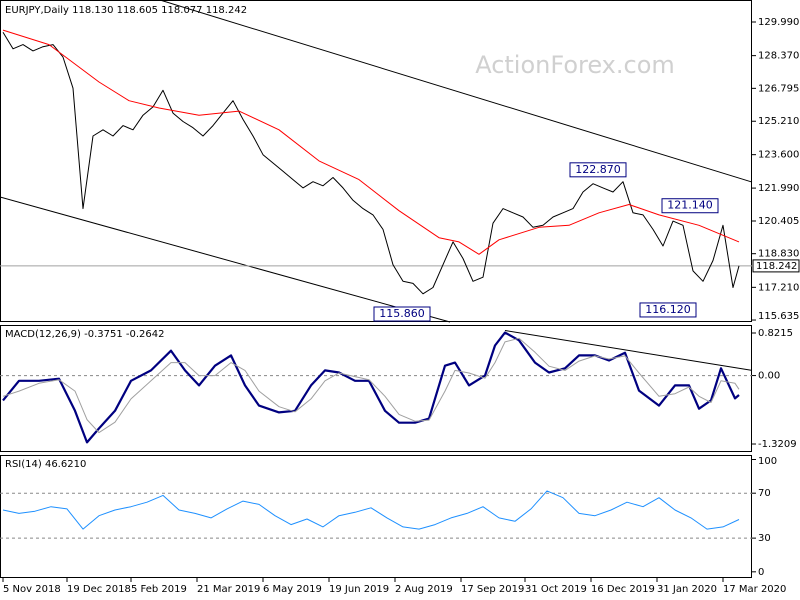 This screenshot has height=600, width=800. What do you see at coordinates (556, 589) in the screenshot?
I see `x-tick-label: 31 Oct 2019` at bounding box center [556, 589].